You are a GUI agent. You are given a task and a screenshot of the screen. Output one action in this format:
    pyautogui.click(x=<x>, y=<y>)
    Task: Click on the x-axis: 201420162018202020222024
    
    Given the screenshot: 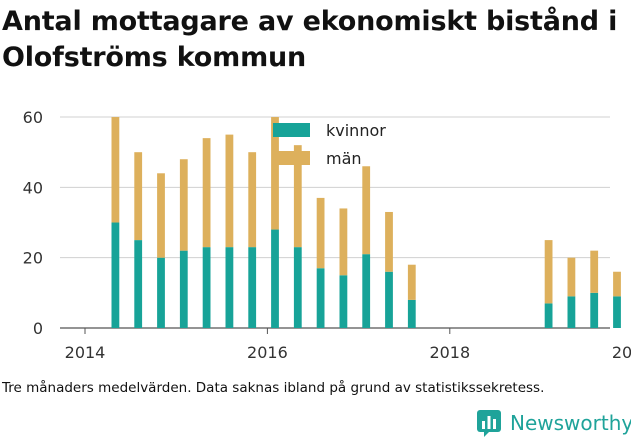 What is the action you would take?
    pyautogui.click(x=348, y=345)
    